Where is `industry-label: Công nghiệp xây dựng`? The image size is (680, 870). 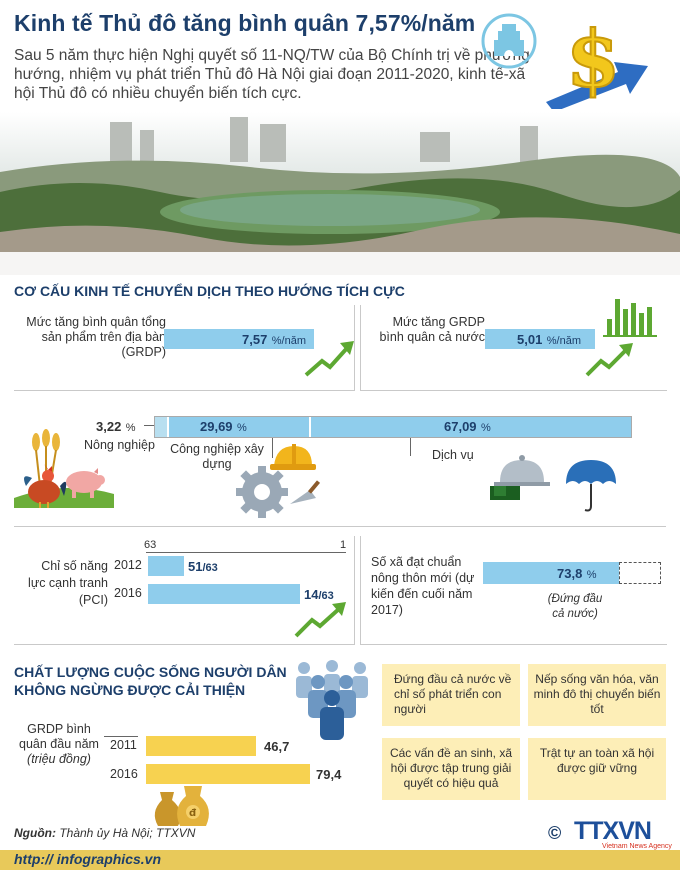
industry-label: Công nghiệp xây dựng is located at coordinates (217, 456).